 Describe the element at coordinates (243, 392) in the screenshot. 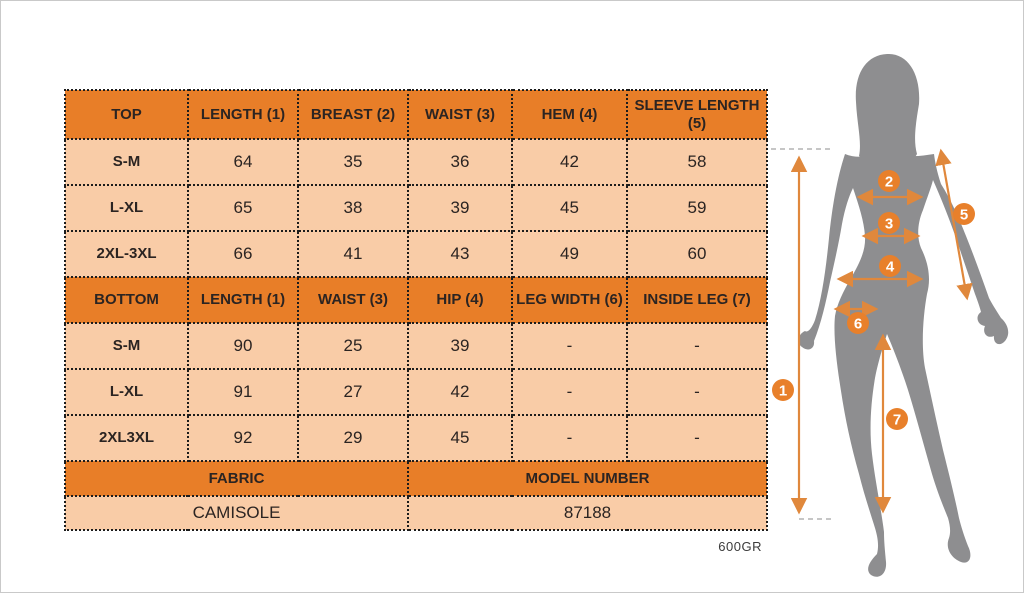

I see `value-cell: 91` at that location.